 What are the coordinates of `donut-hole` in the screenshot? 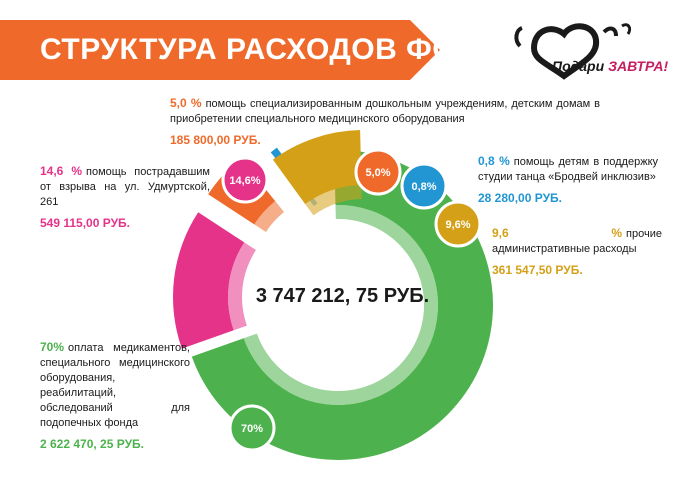 It's located at (338, 305).